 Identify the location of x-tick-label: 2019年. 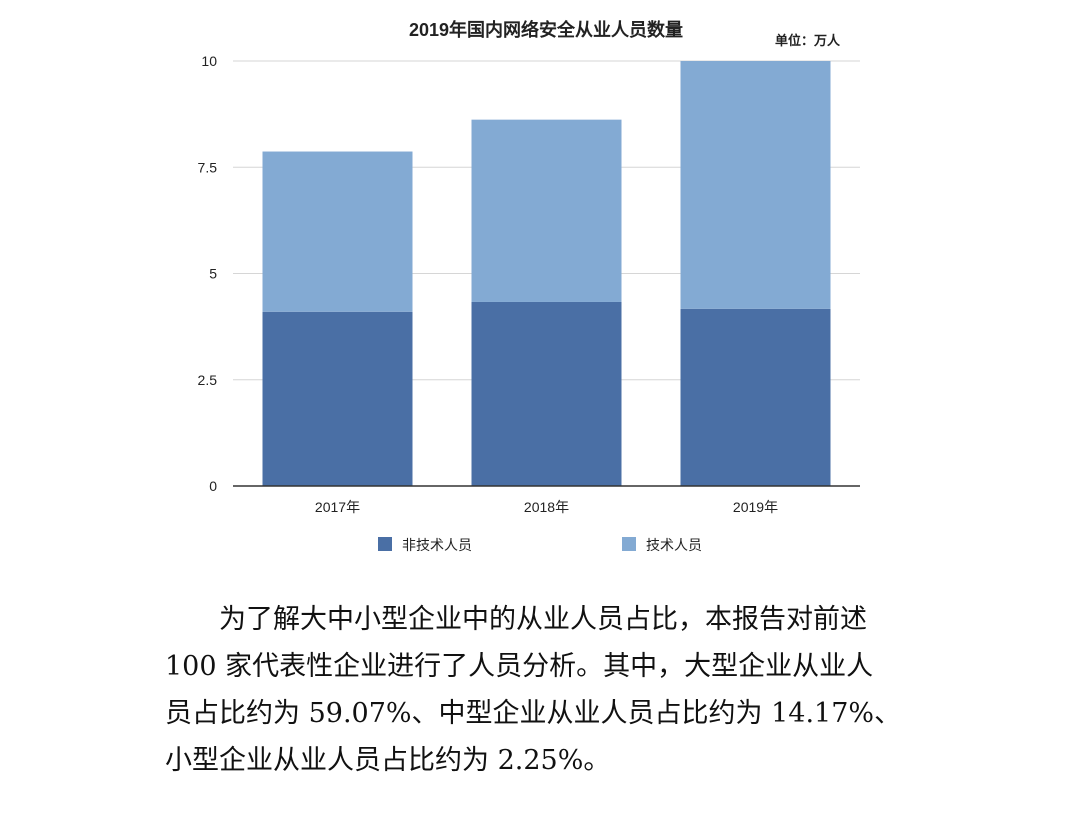
(755, 507).